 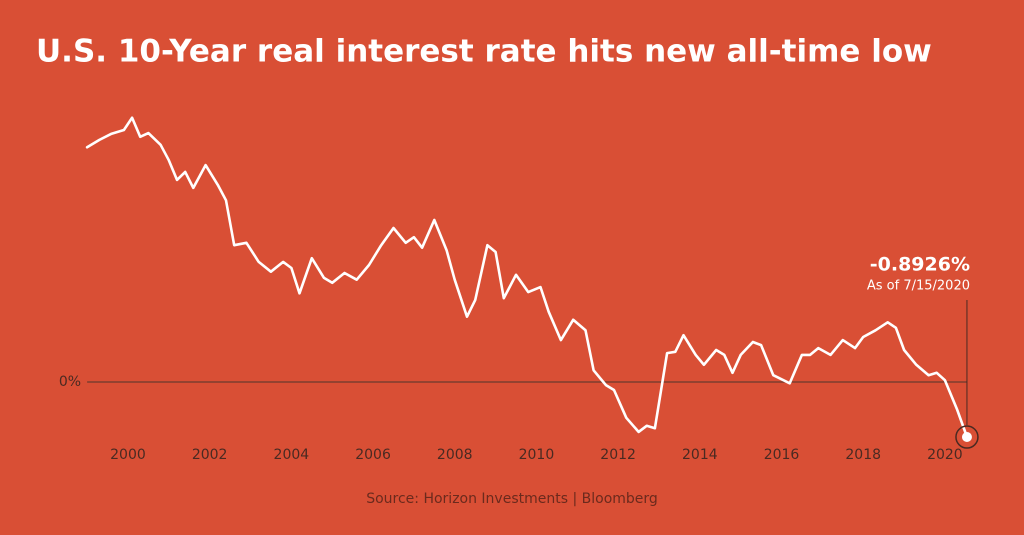 What do you see at coordinates (292, 455) in the screenshot?
I see `x-tick-label: 2004` at bounding box center [292, 455].